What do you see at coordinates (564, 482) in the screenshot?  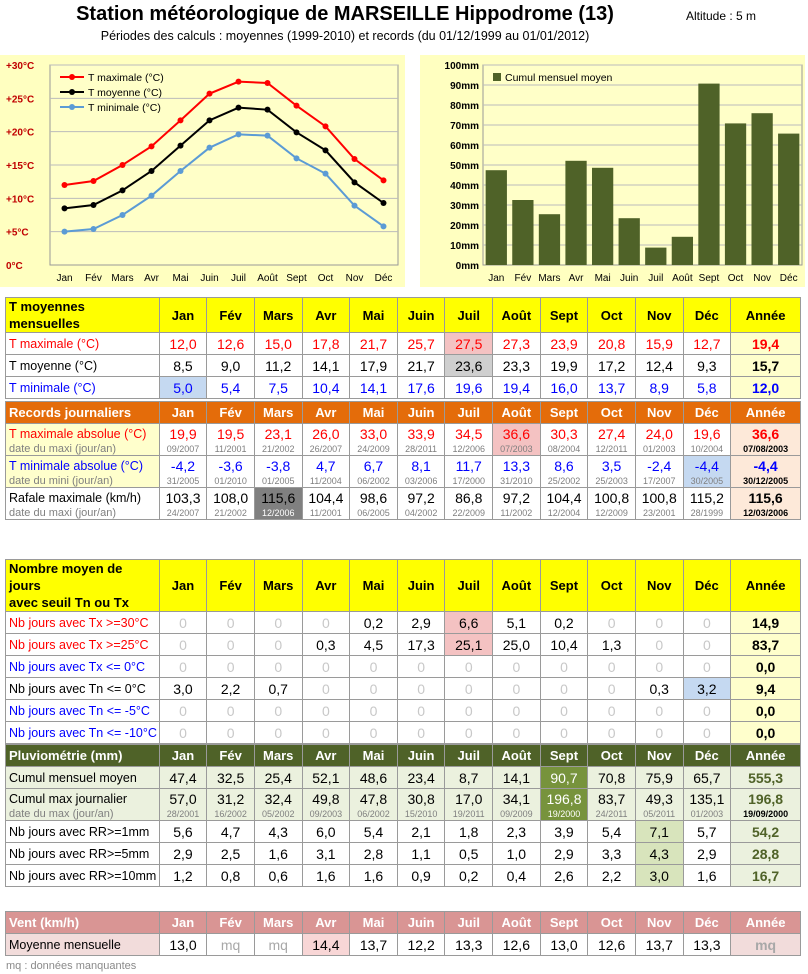 I see `date-cell: 25/2002` at bounding box center [564, 482].